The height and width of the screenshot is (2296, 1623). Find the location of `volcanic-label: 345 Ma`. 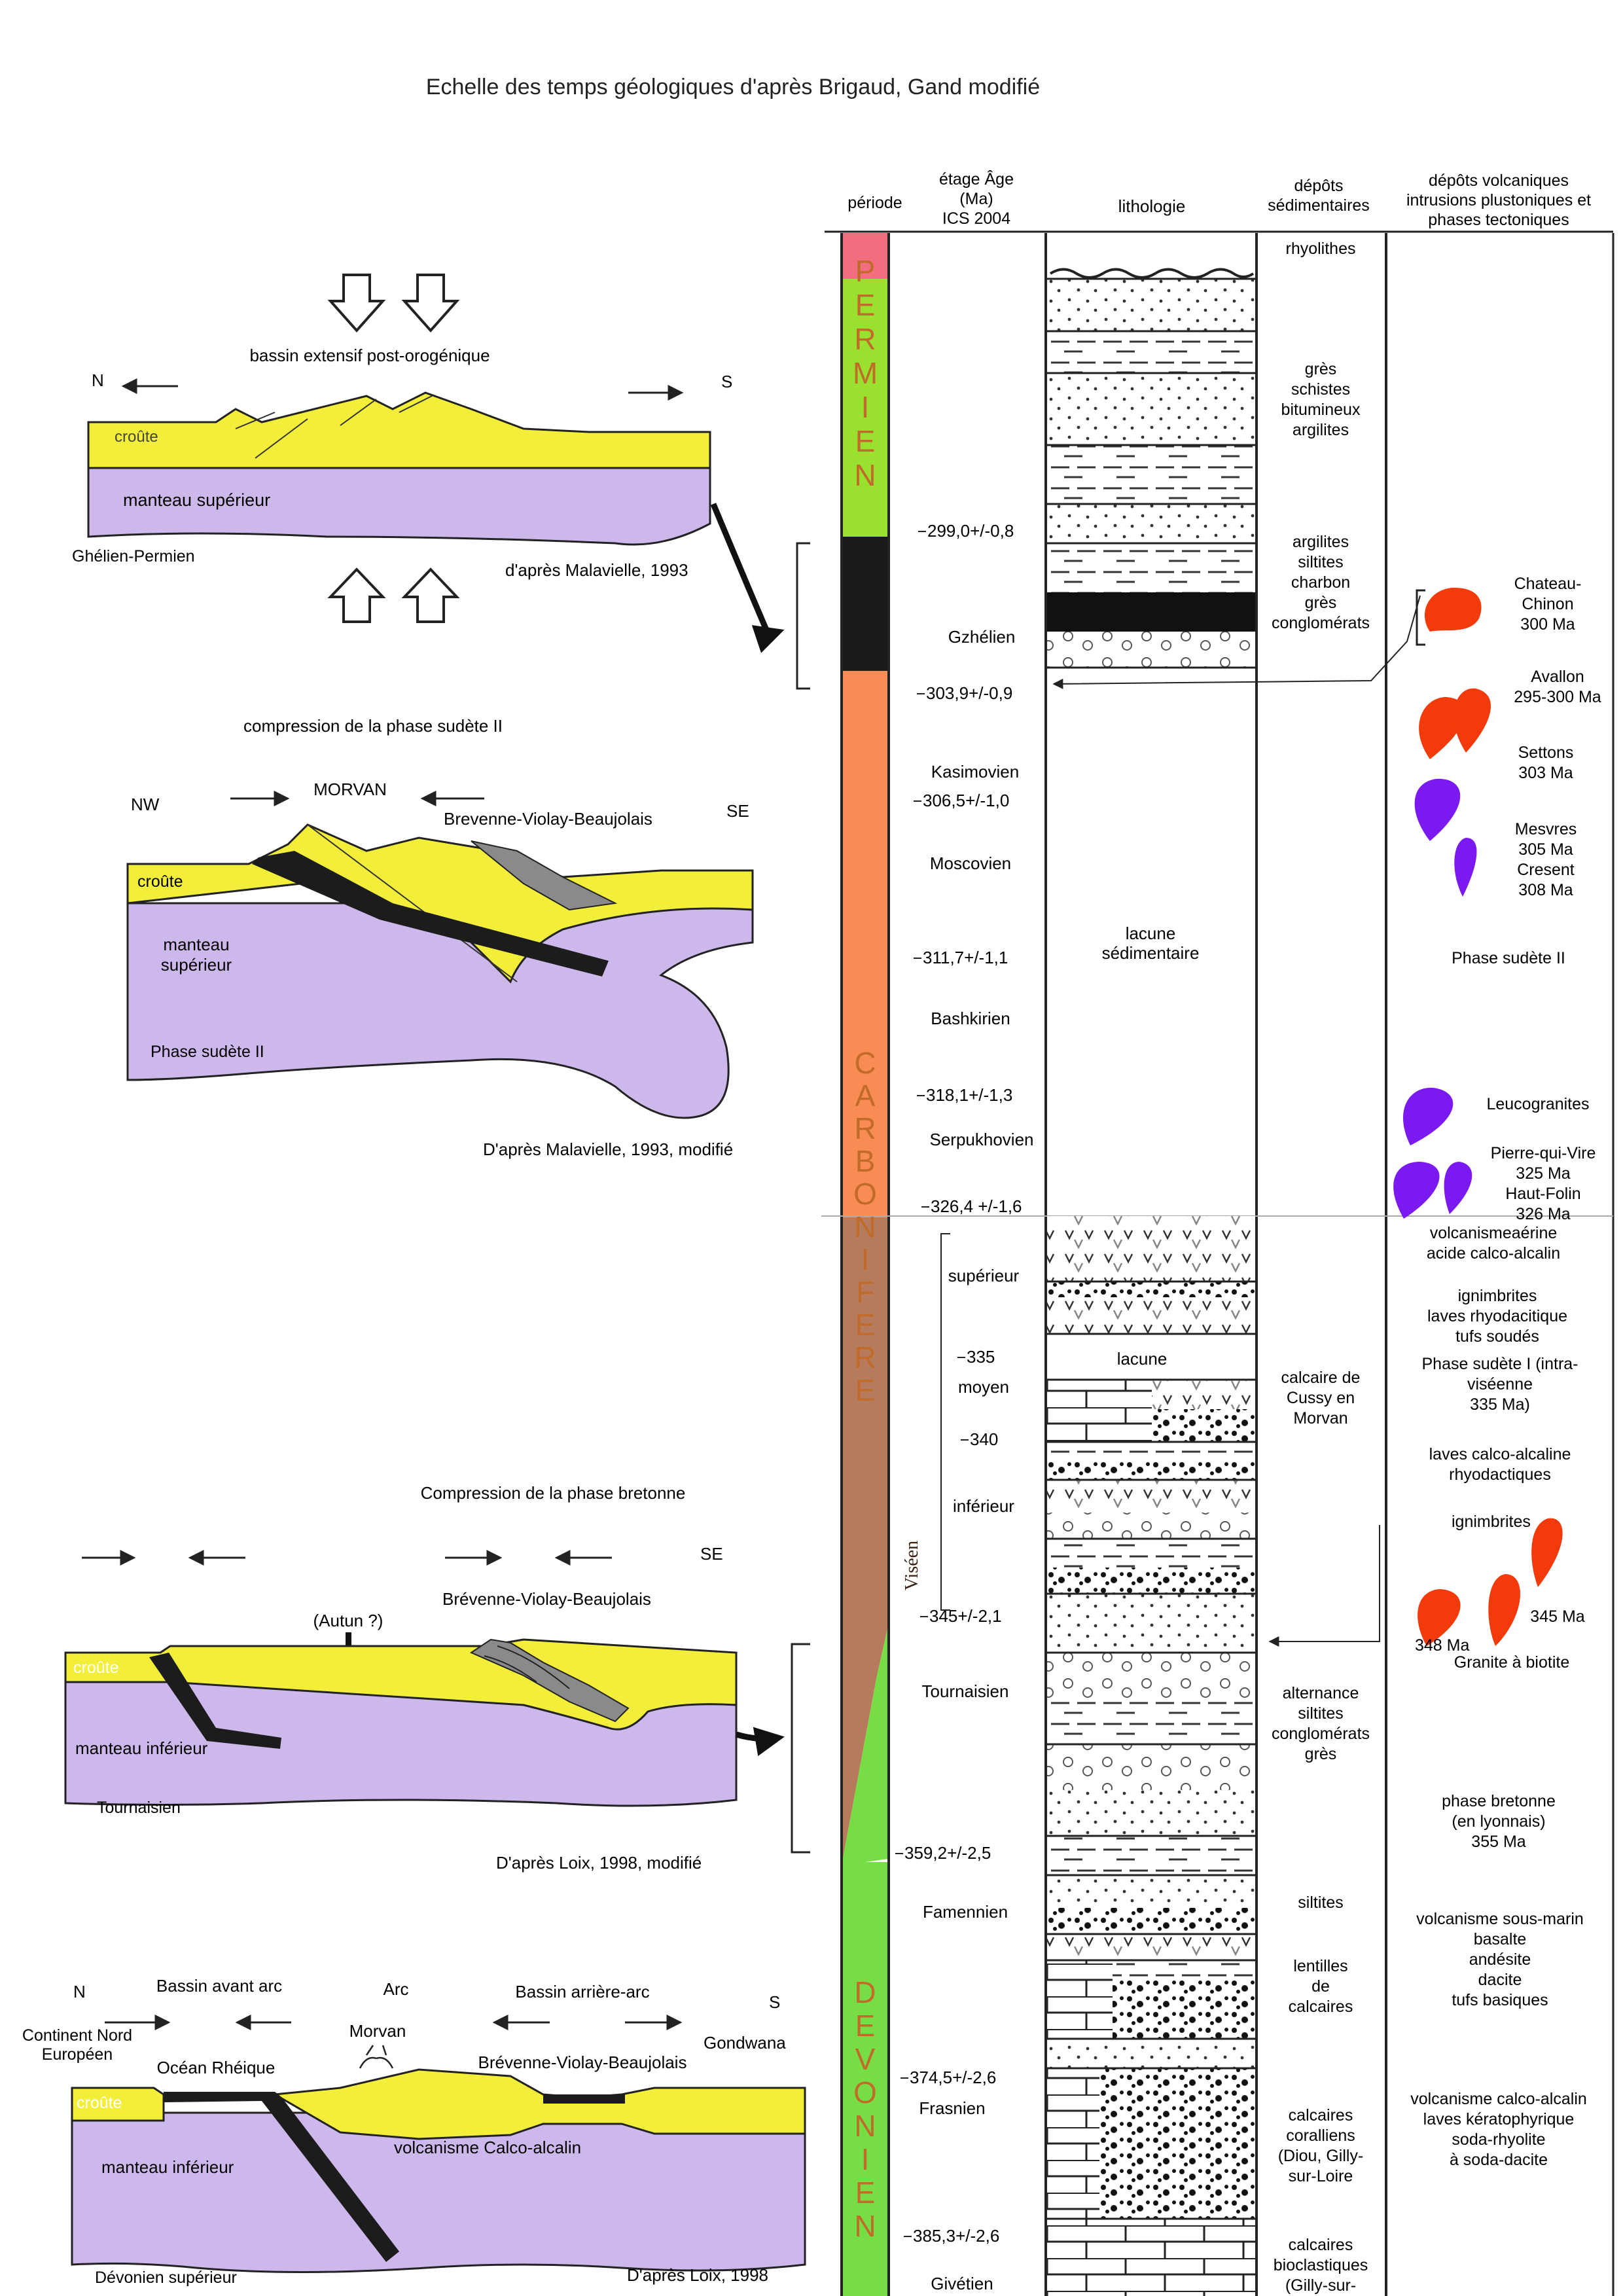

volcanic-label: 345 Ma is located at coordinates (1557, 1616).